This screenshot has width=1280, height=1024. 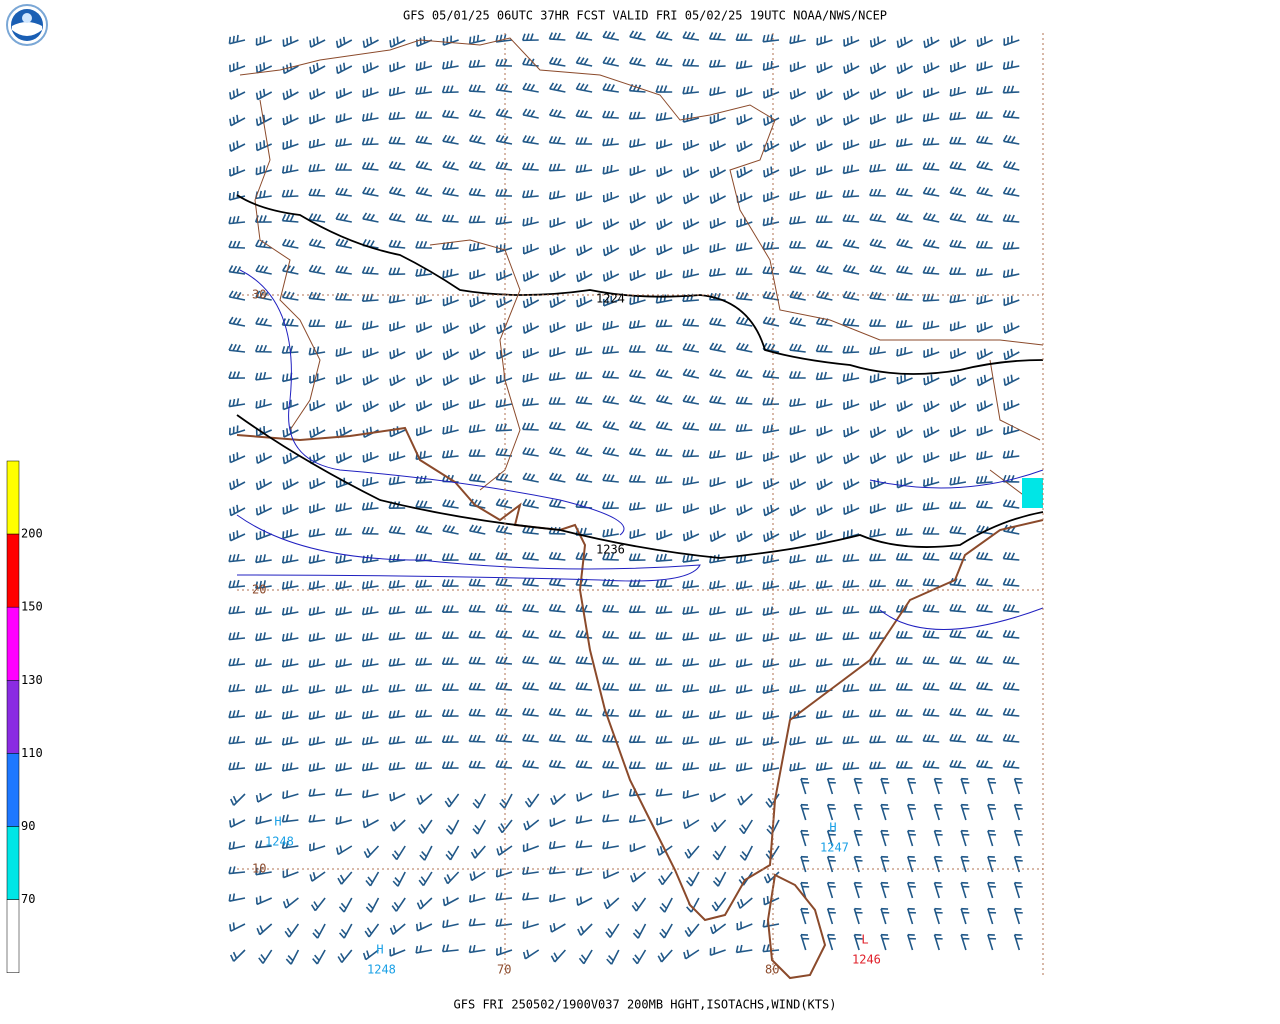 I want to click on legend-label: 130, so click(x=32, y=680).